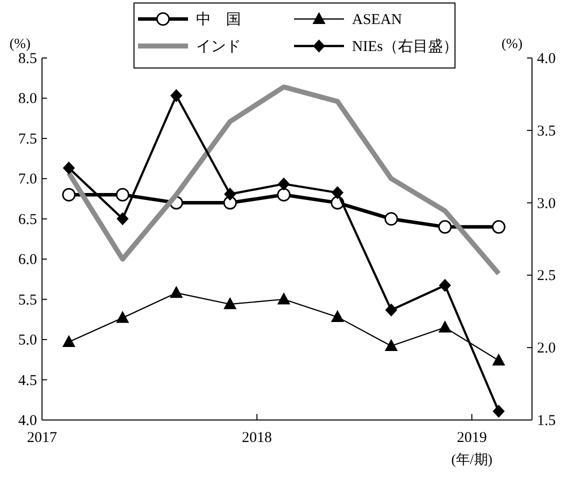 This screenshot has height=479, width=563. What do you see at coordinates (27, 180) in the screenshot?
I see `y-tick-label: 7.0` at bounding box center [27, 180].